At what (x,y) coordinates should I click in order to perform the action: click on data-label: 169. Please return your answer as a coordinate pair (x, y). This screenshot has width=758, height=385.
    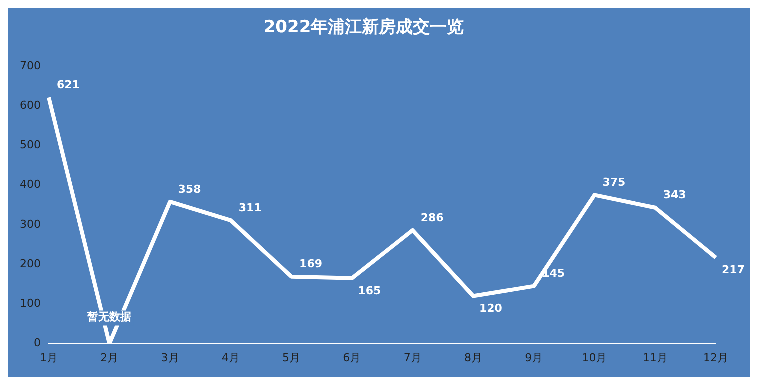
    Looking at the image, I should click on (311, 264).